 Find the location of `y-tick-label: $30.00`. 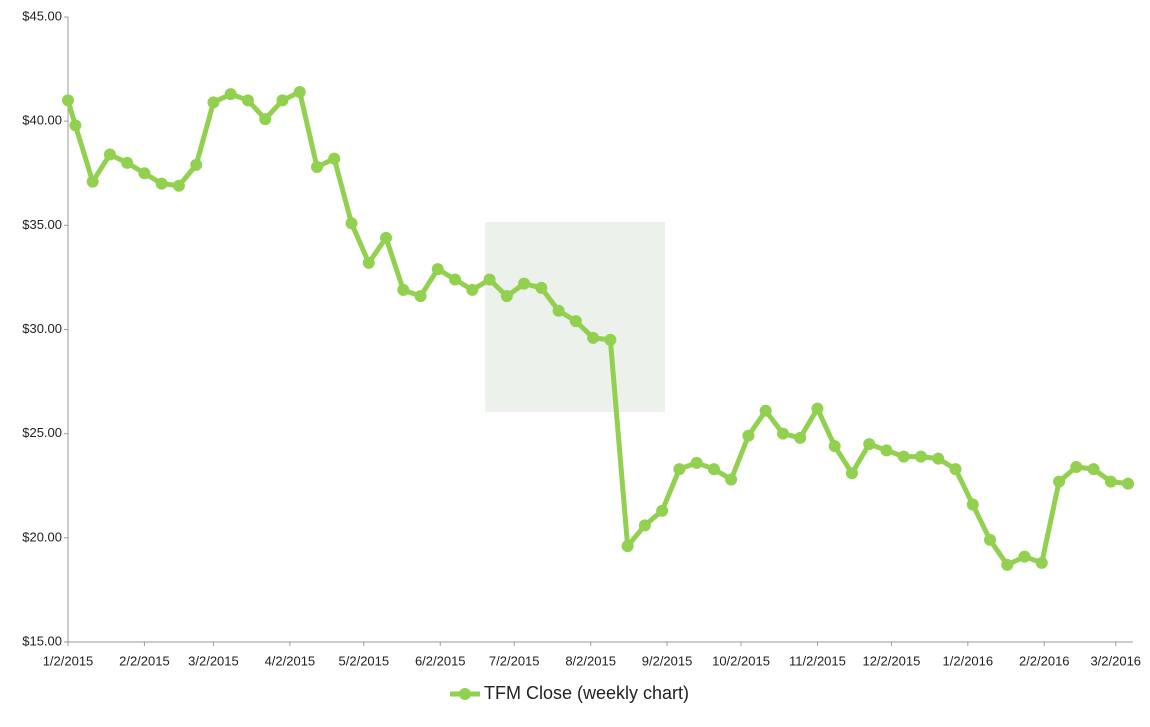

y-tick-label: $30.00 is located at coordinates (42, 328).